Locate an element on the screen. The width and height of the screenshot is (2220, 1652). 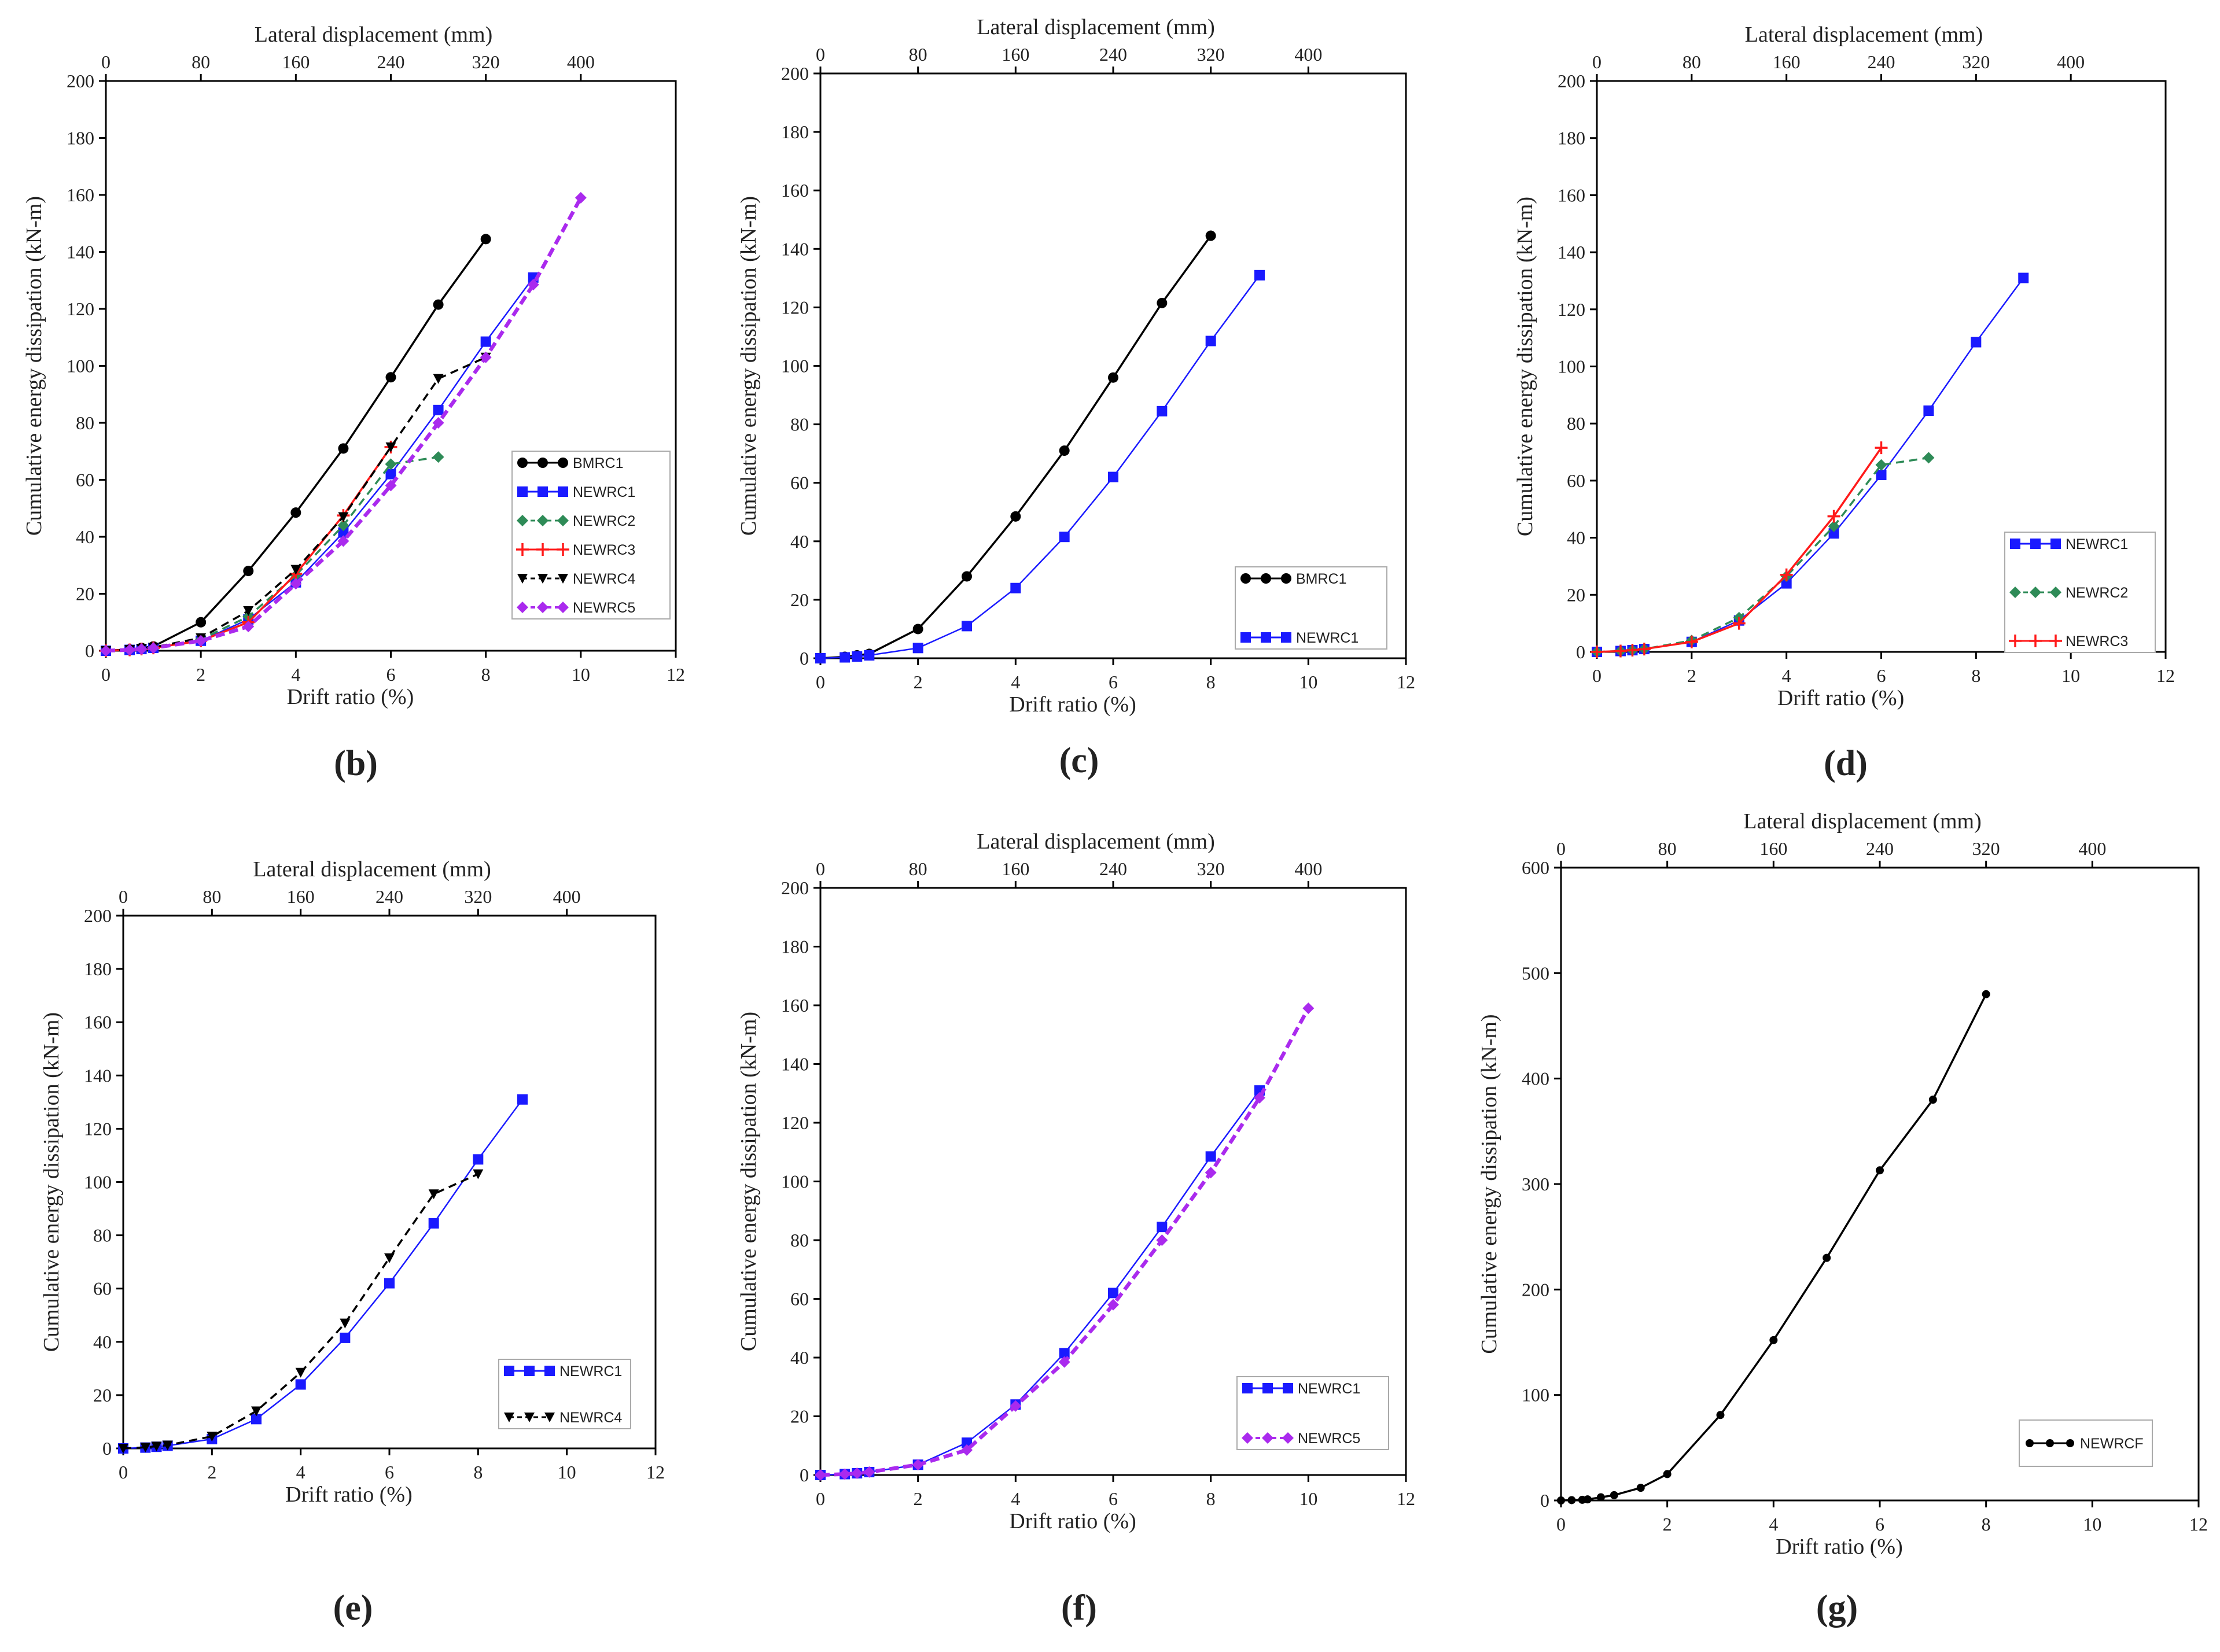
series-NEWRC4 is located at coordinates (301, 1312).